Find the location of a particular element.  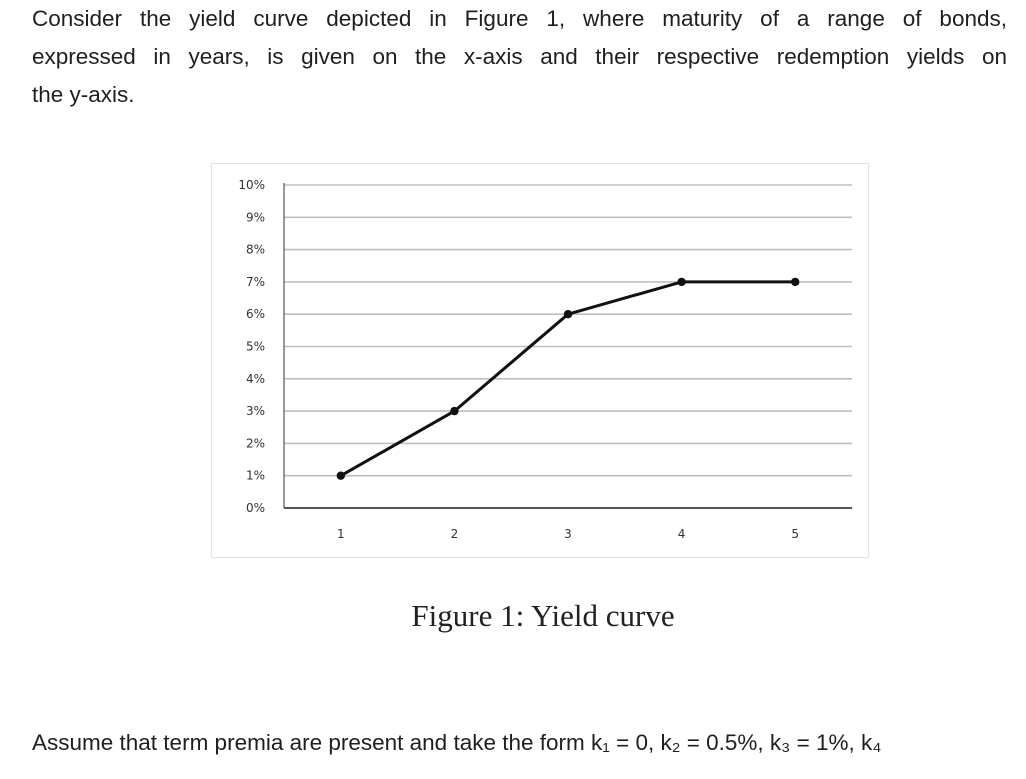

y-tick-label: 10% is located at coordinates (251, 185).